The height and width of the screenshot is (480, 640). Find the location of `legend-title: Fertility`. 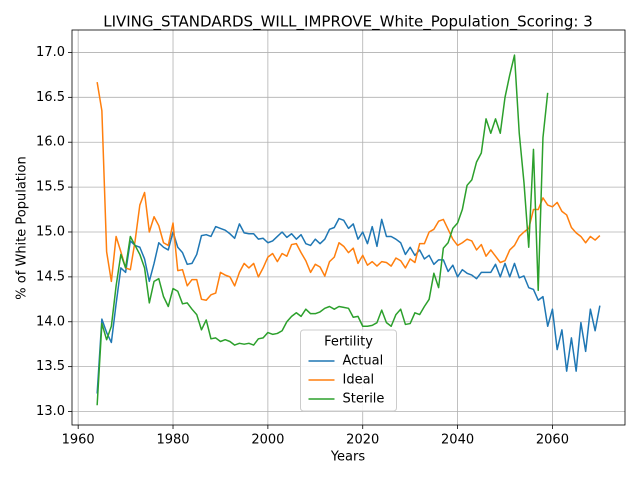

legend-title: Fertility is located at coordinates (348, 342).